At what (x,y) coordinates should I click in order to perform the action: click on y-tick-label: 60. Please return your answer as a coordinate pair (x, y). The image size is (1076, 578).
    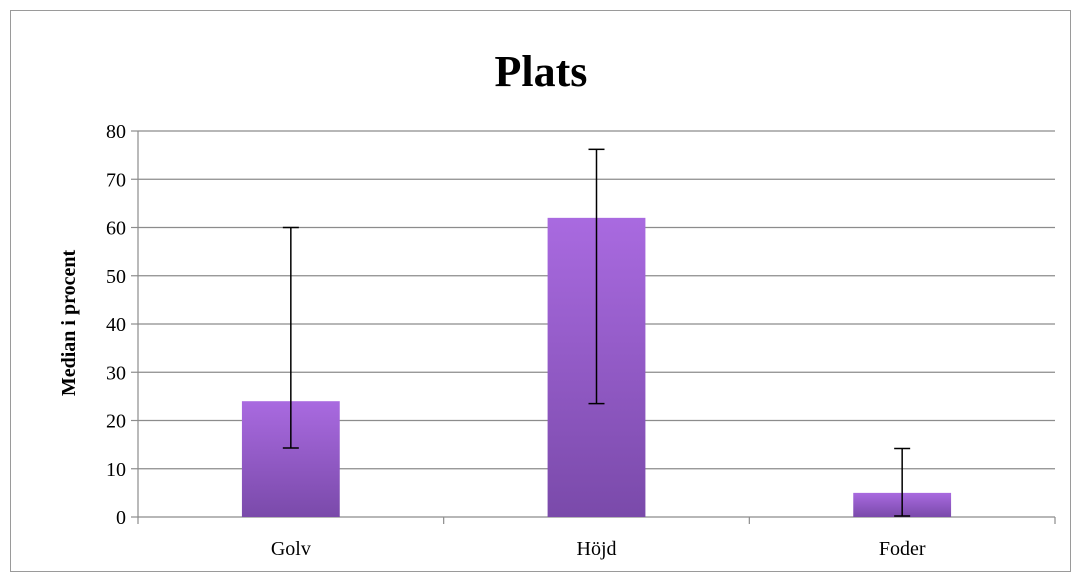
    Looking at the image, I should click on (116, 229).